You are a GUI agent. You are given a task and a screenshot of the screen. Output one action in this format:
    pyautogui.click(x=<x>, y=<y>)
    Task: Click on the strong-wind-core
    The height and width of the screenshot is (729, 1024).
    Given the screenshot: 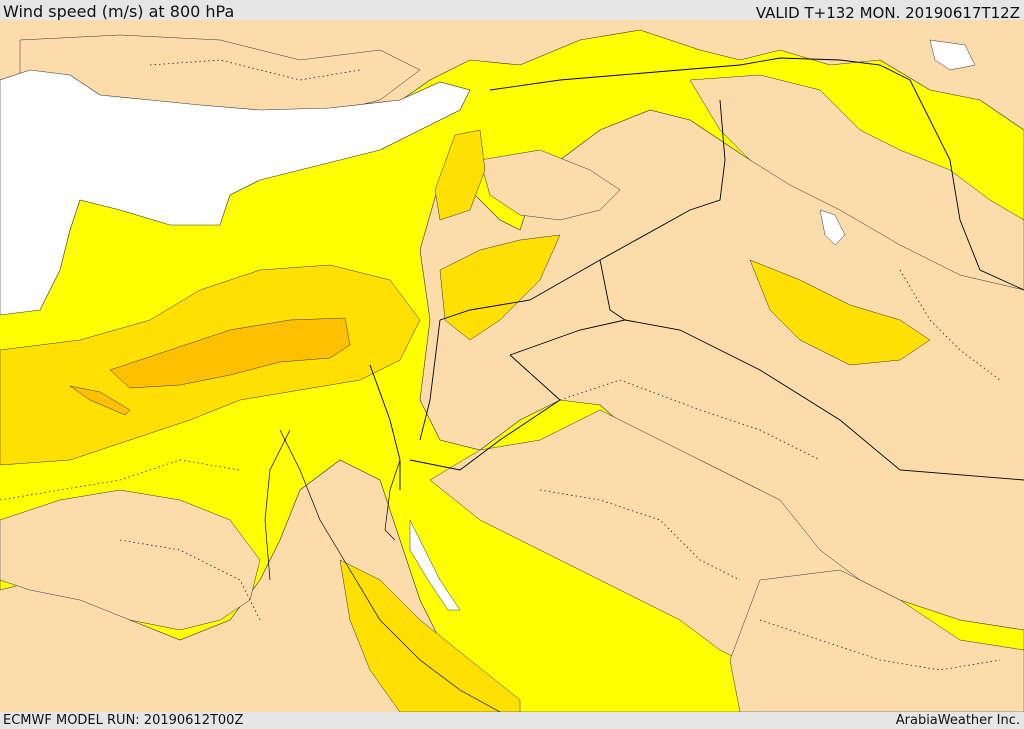 What is the action you would take?
    pyautogui.click(x=230, y=353)
    